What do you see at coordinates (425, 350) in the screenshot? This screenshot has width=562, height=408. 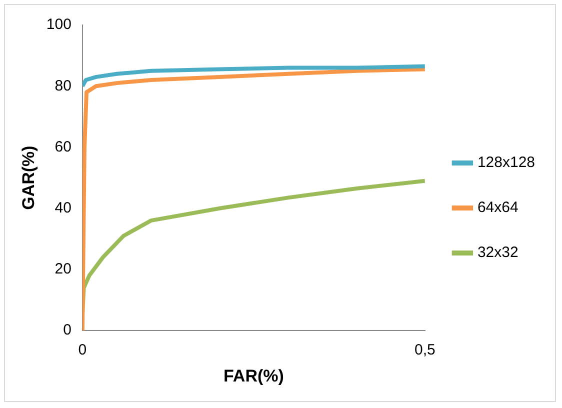 I see `x-tick-label: 0,5` at bounding box center [425, 350].